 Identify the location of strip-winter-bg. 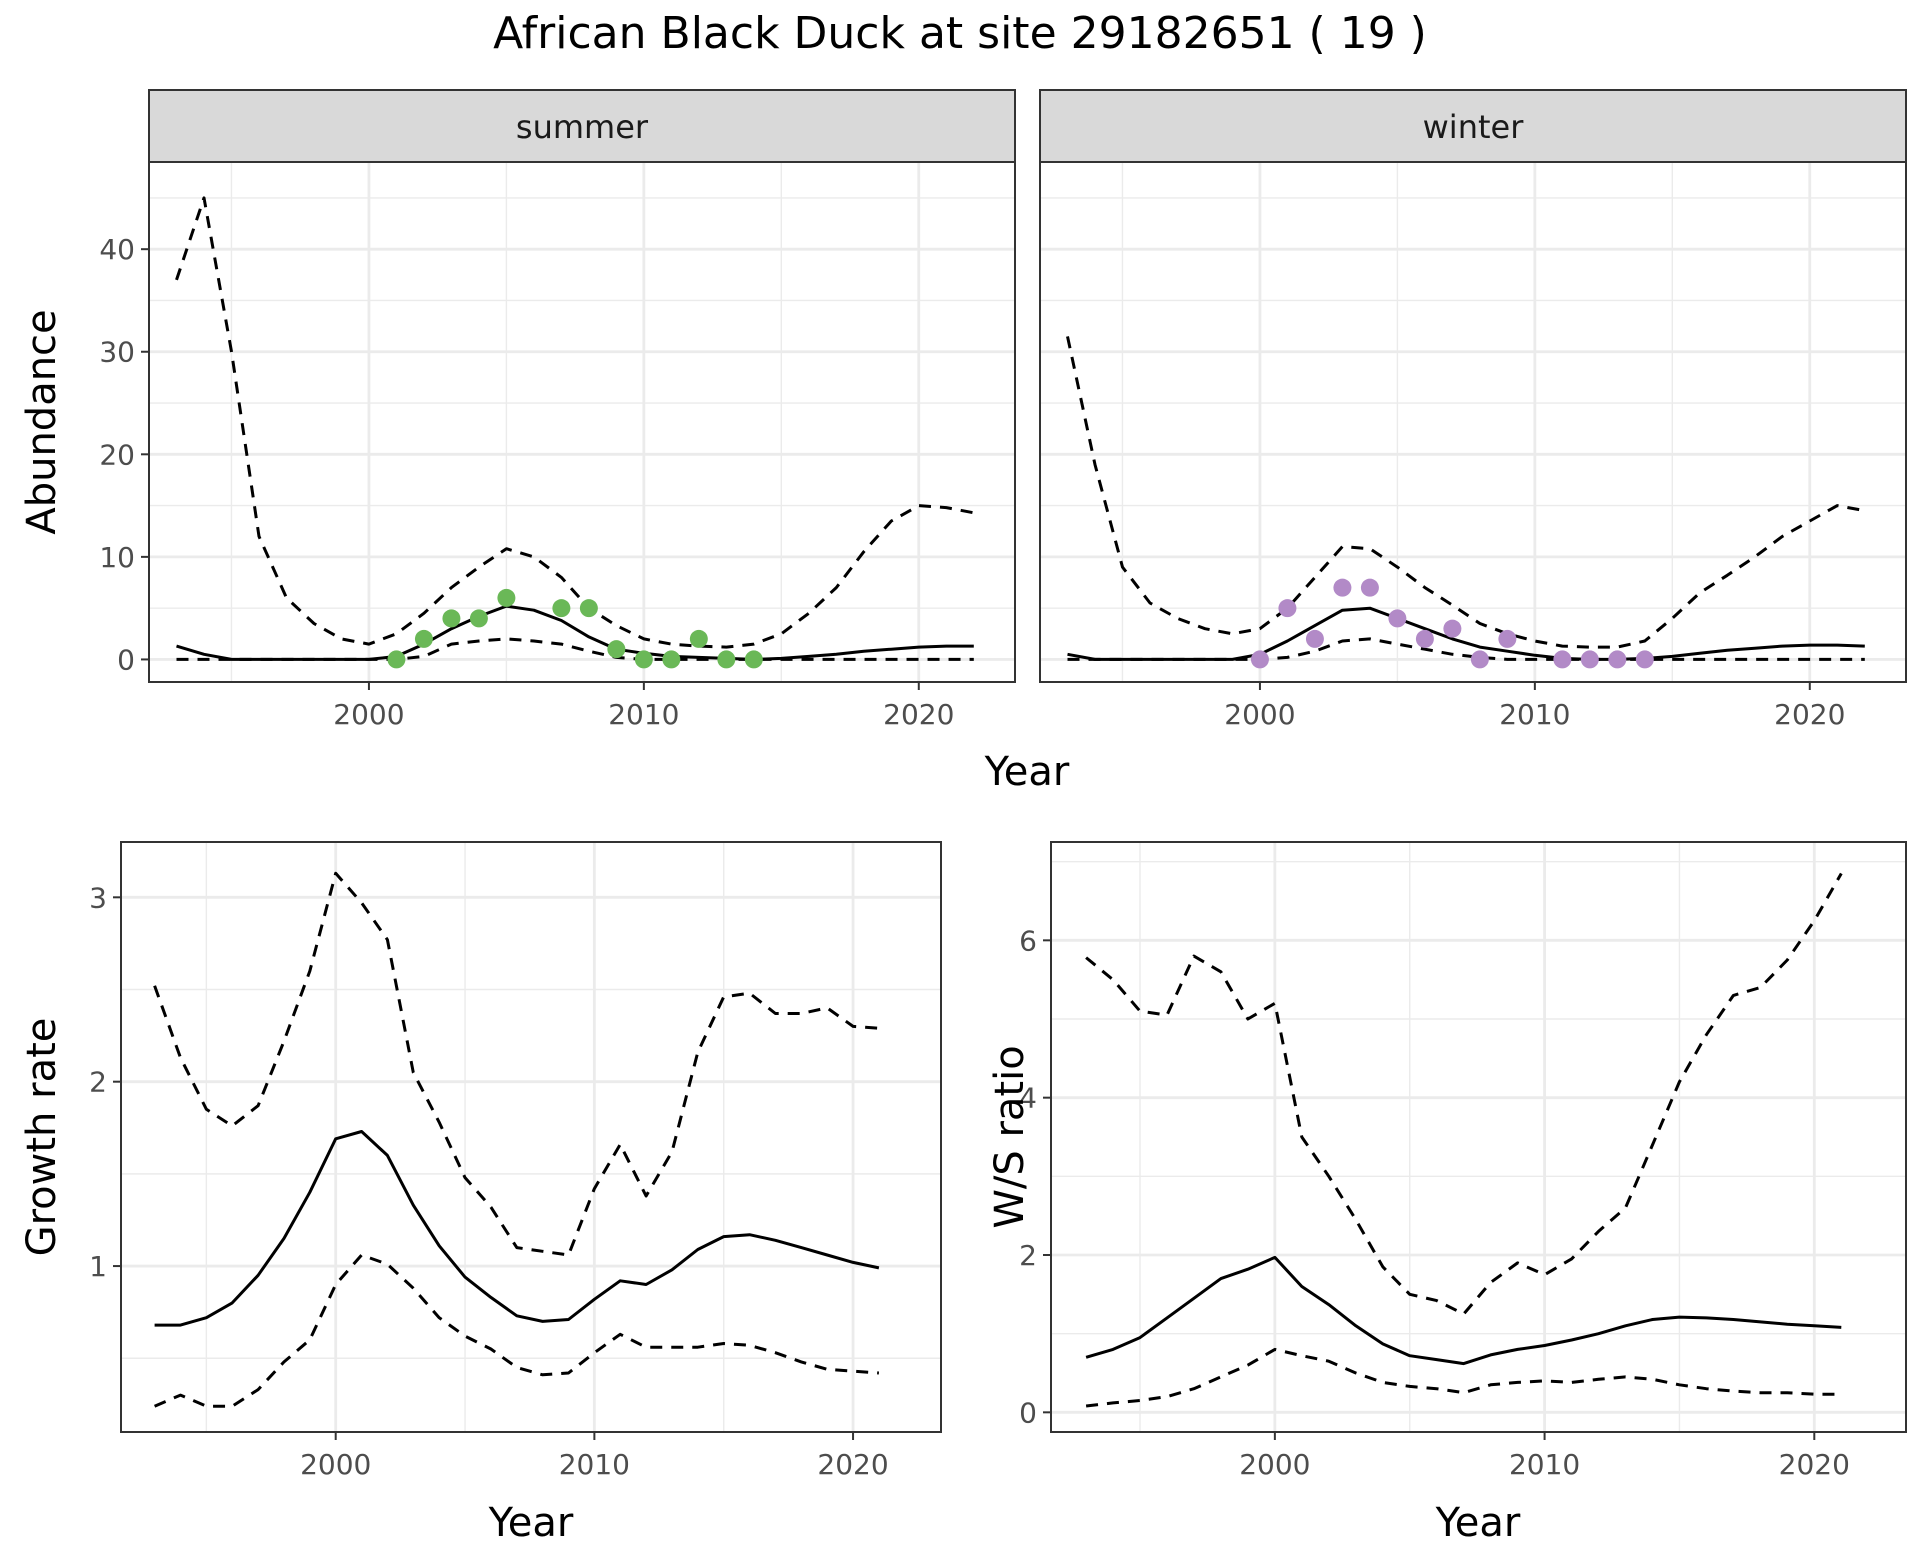
(1473, 126).